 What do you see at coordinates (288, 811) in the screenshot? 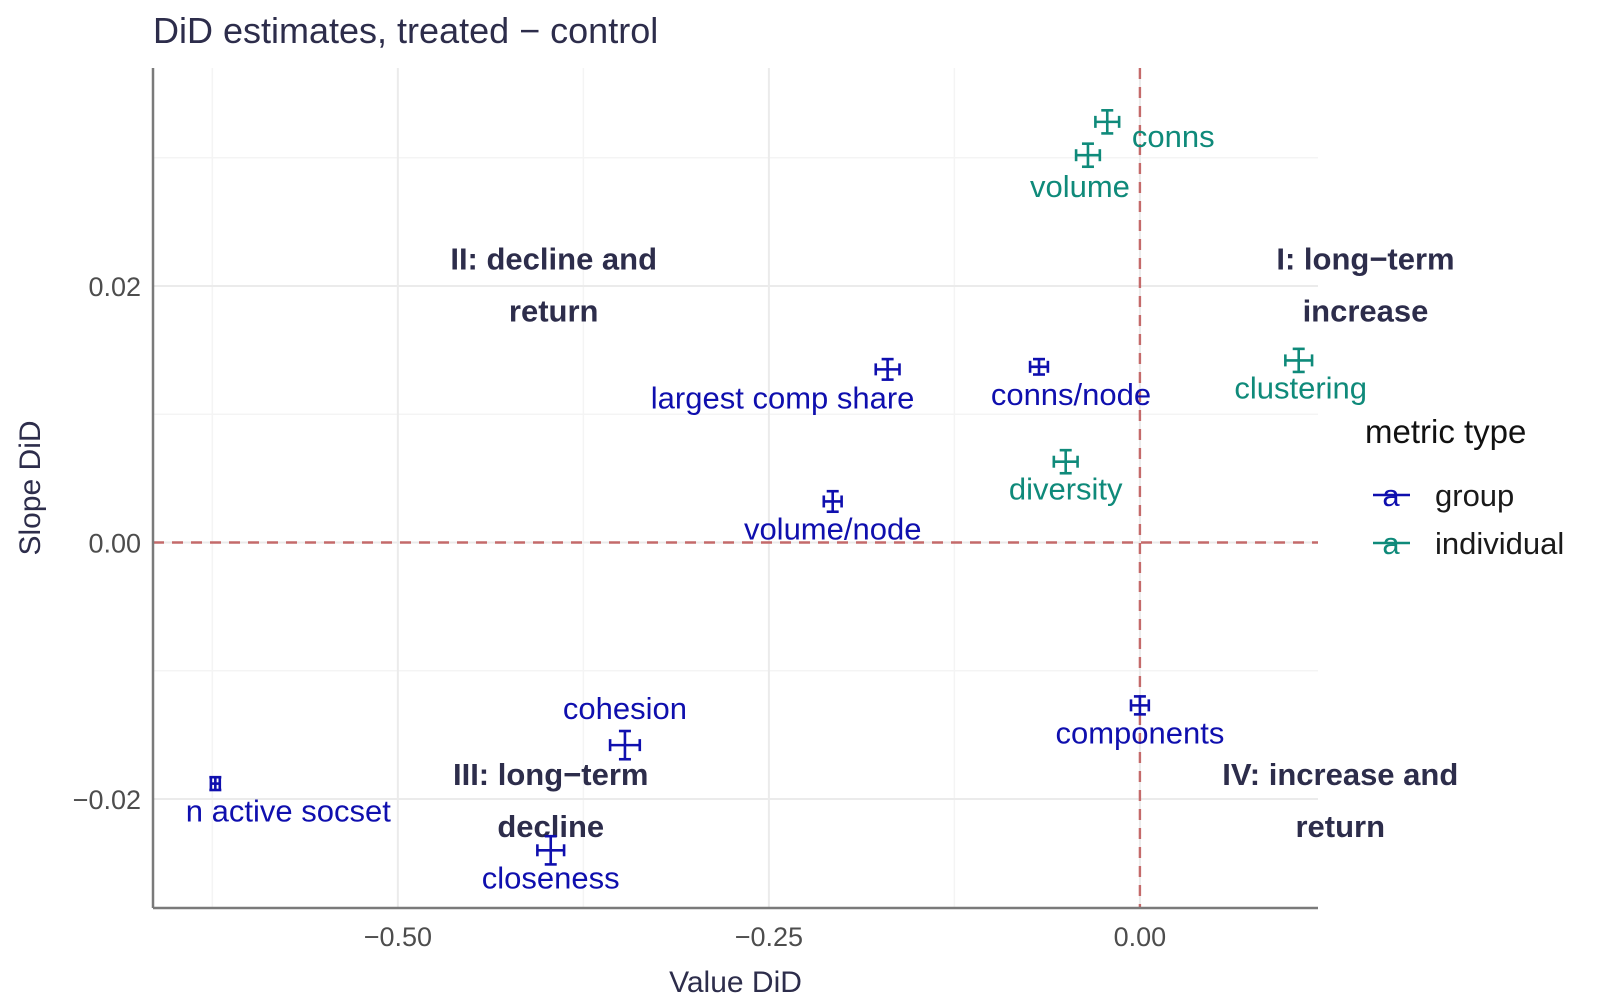
I see `point-label: n active socset` at bounding box center [288, 811].